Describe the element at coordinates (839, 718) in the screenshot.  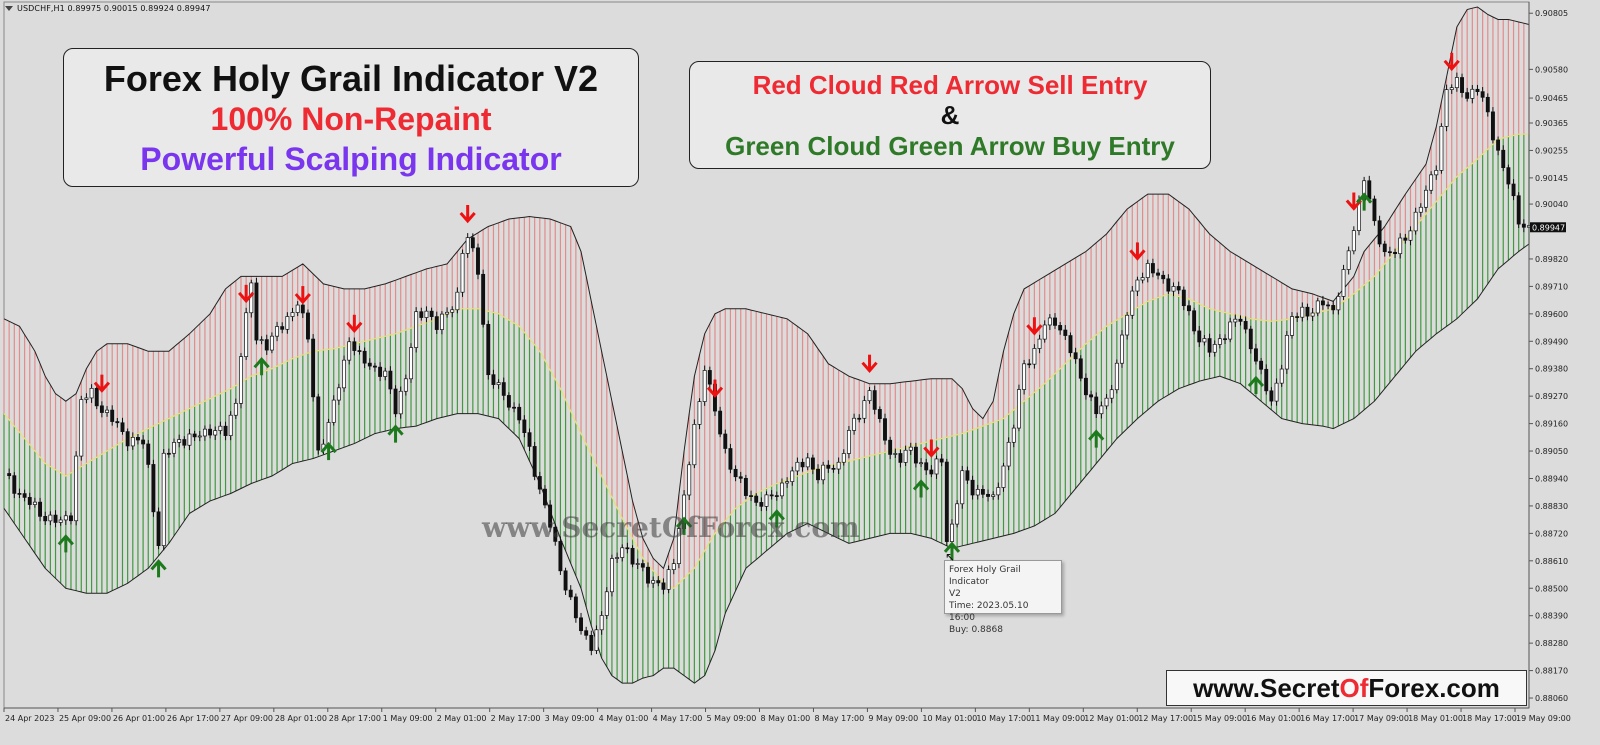
I see `time-tick-label: 8 May 17:00` at that location.